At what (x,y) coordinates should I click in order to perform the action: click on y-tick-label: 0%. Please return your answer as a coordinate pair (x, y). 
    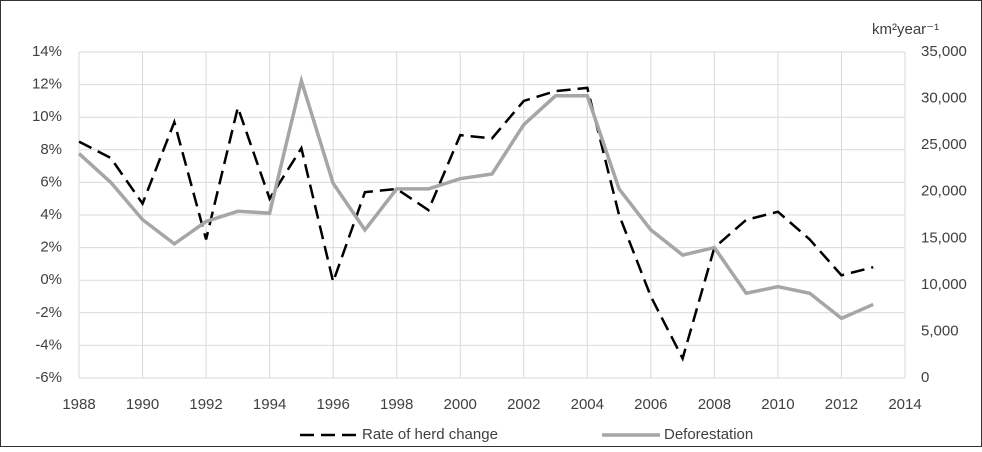
    Looking at the image, I should click on (51, 279).